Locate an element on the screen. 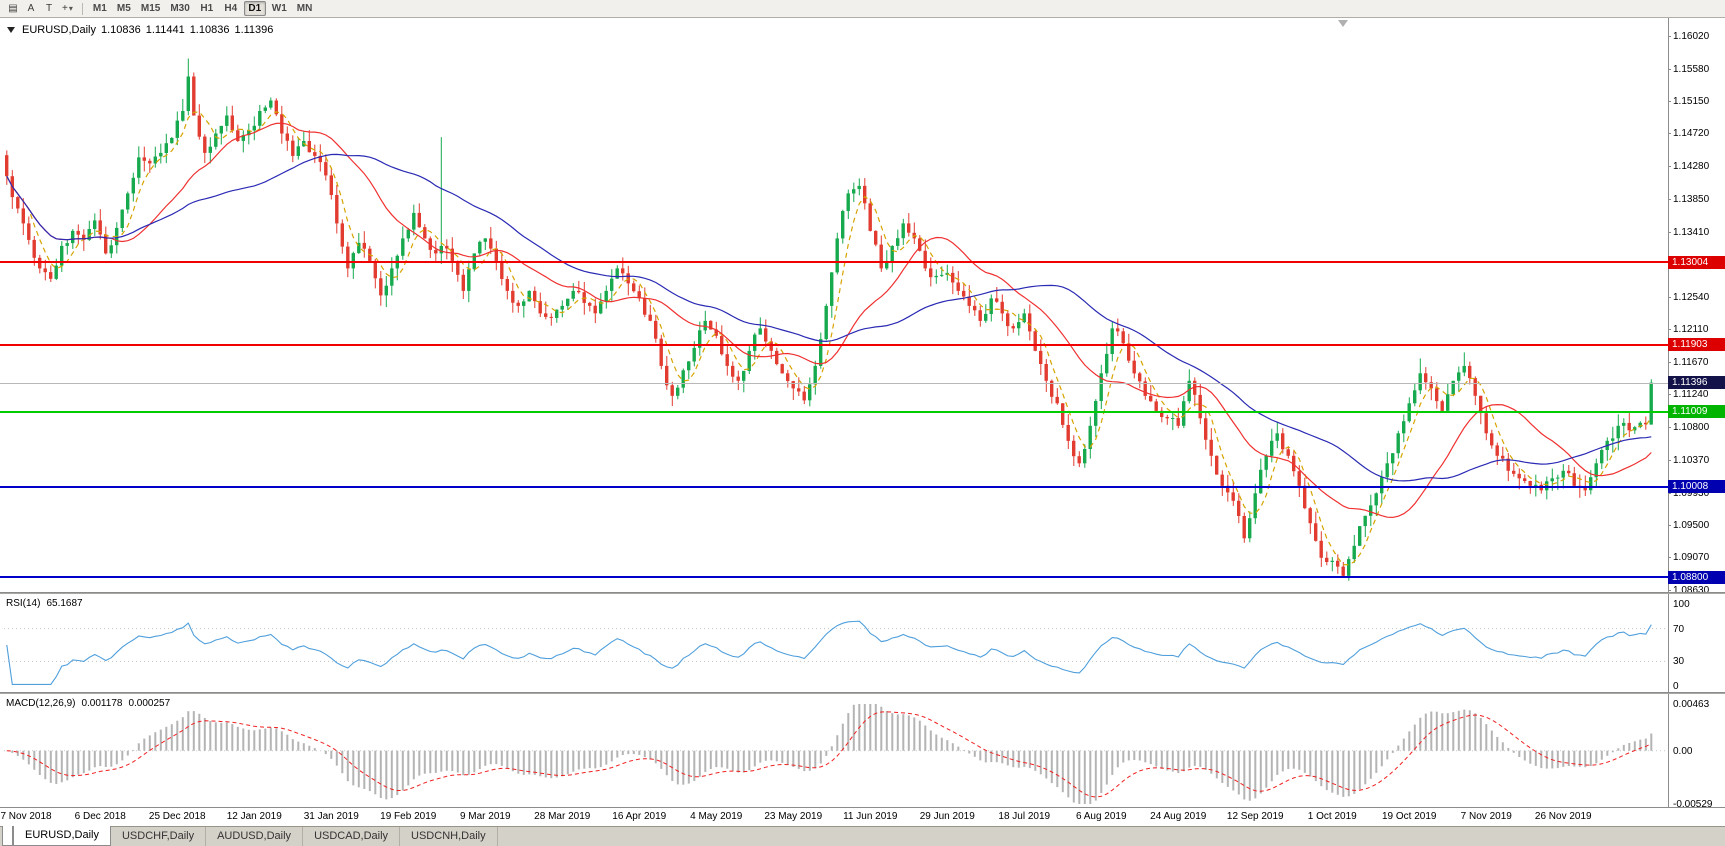  price-axis-label: 1.16020 is located at coordinates (1691, 36).